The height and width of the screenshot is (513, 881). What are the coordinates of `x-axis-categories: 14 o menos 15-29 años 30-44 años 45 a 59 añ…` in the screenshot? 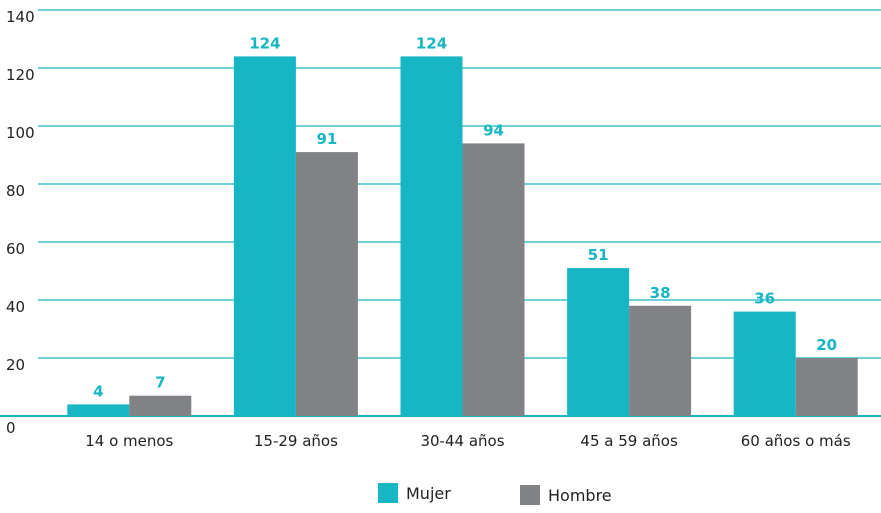 It's located at (468, 441).